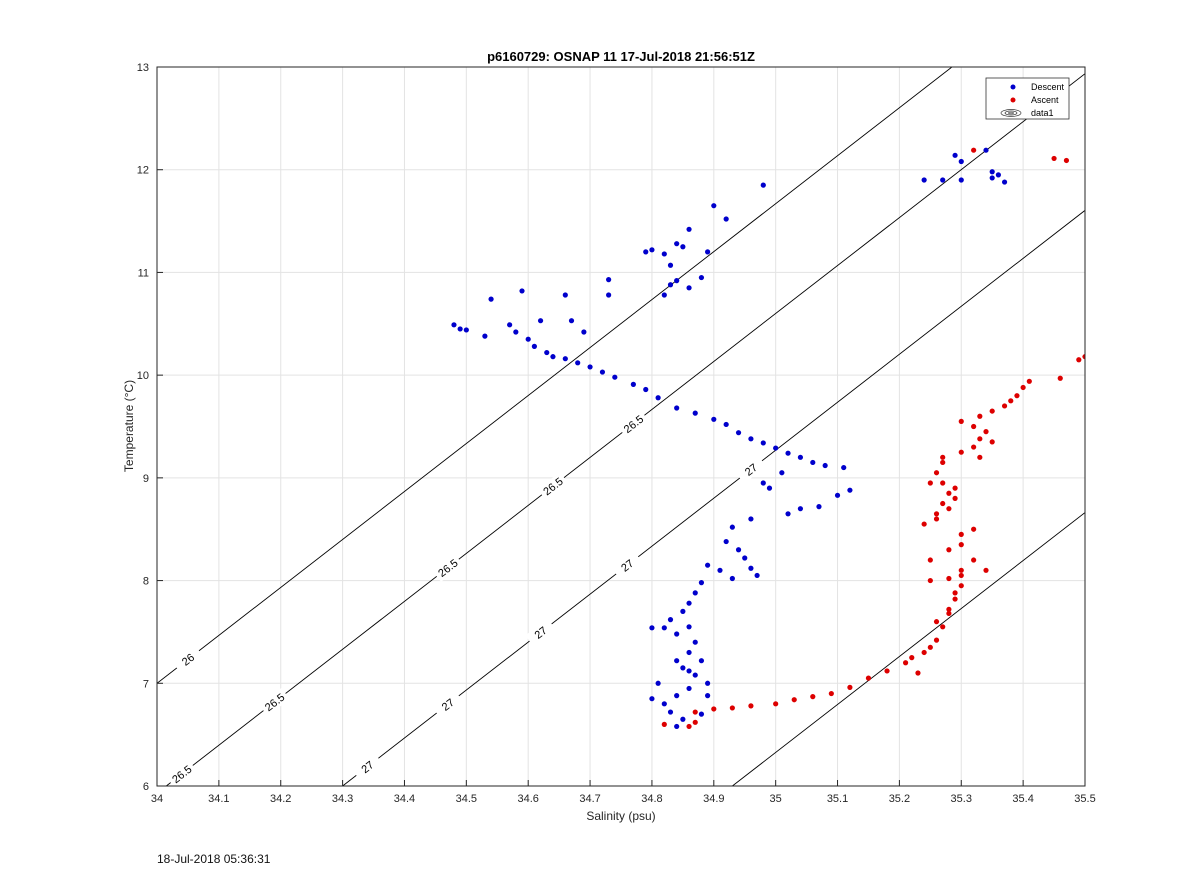  What do you see at coordinates (1027, 98) in the screenshot?
I see `legend-box` at bounding box center [1027, 98].